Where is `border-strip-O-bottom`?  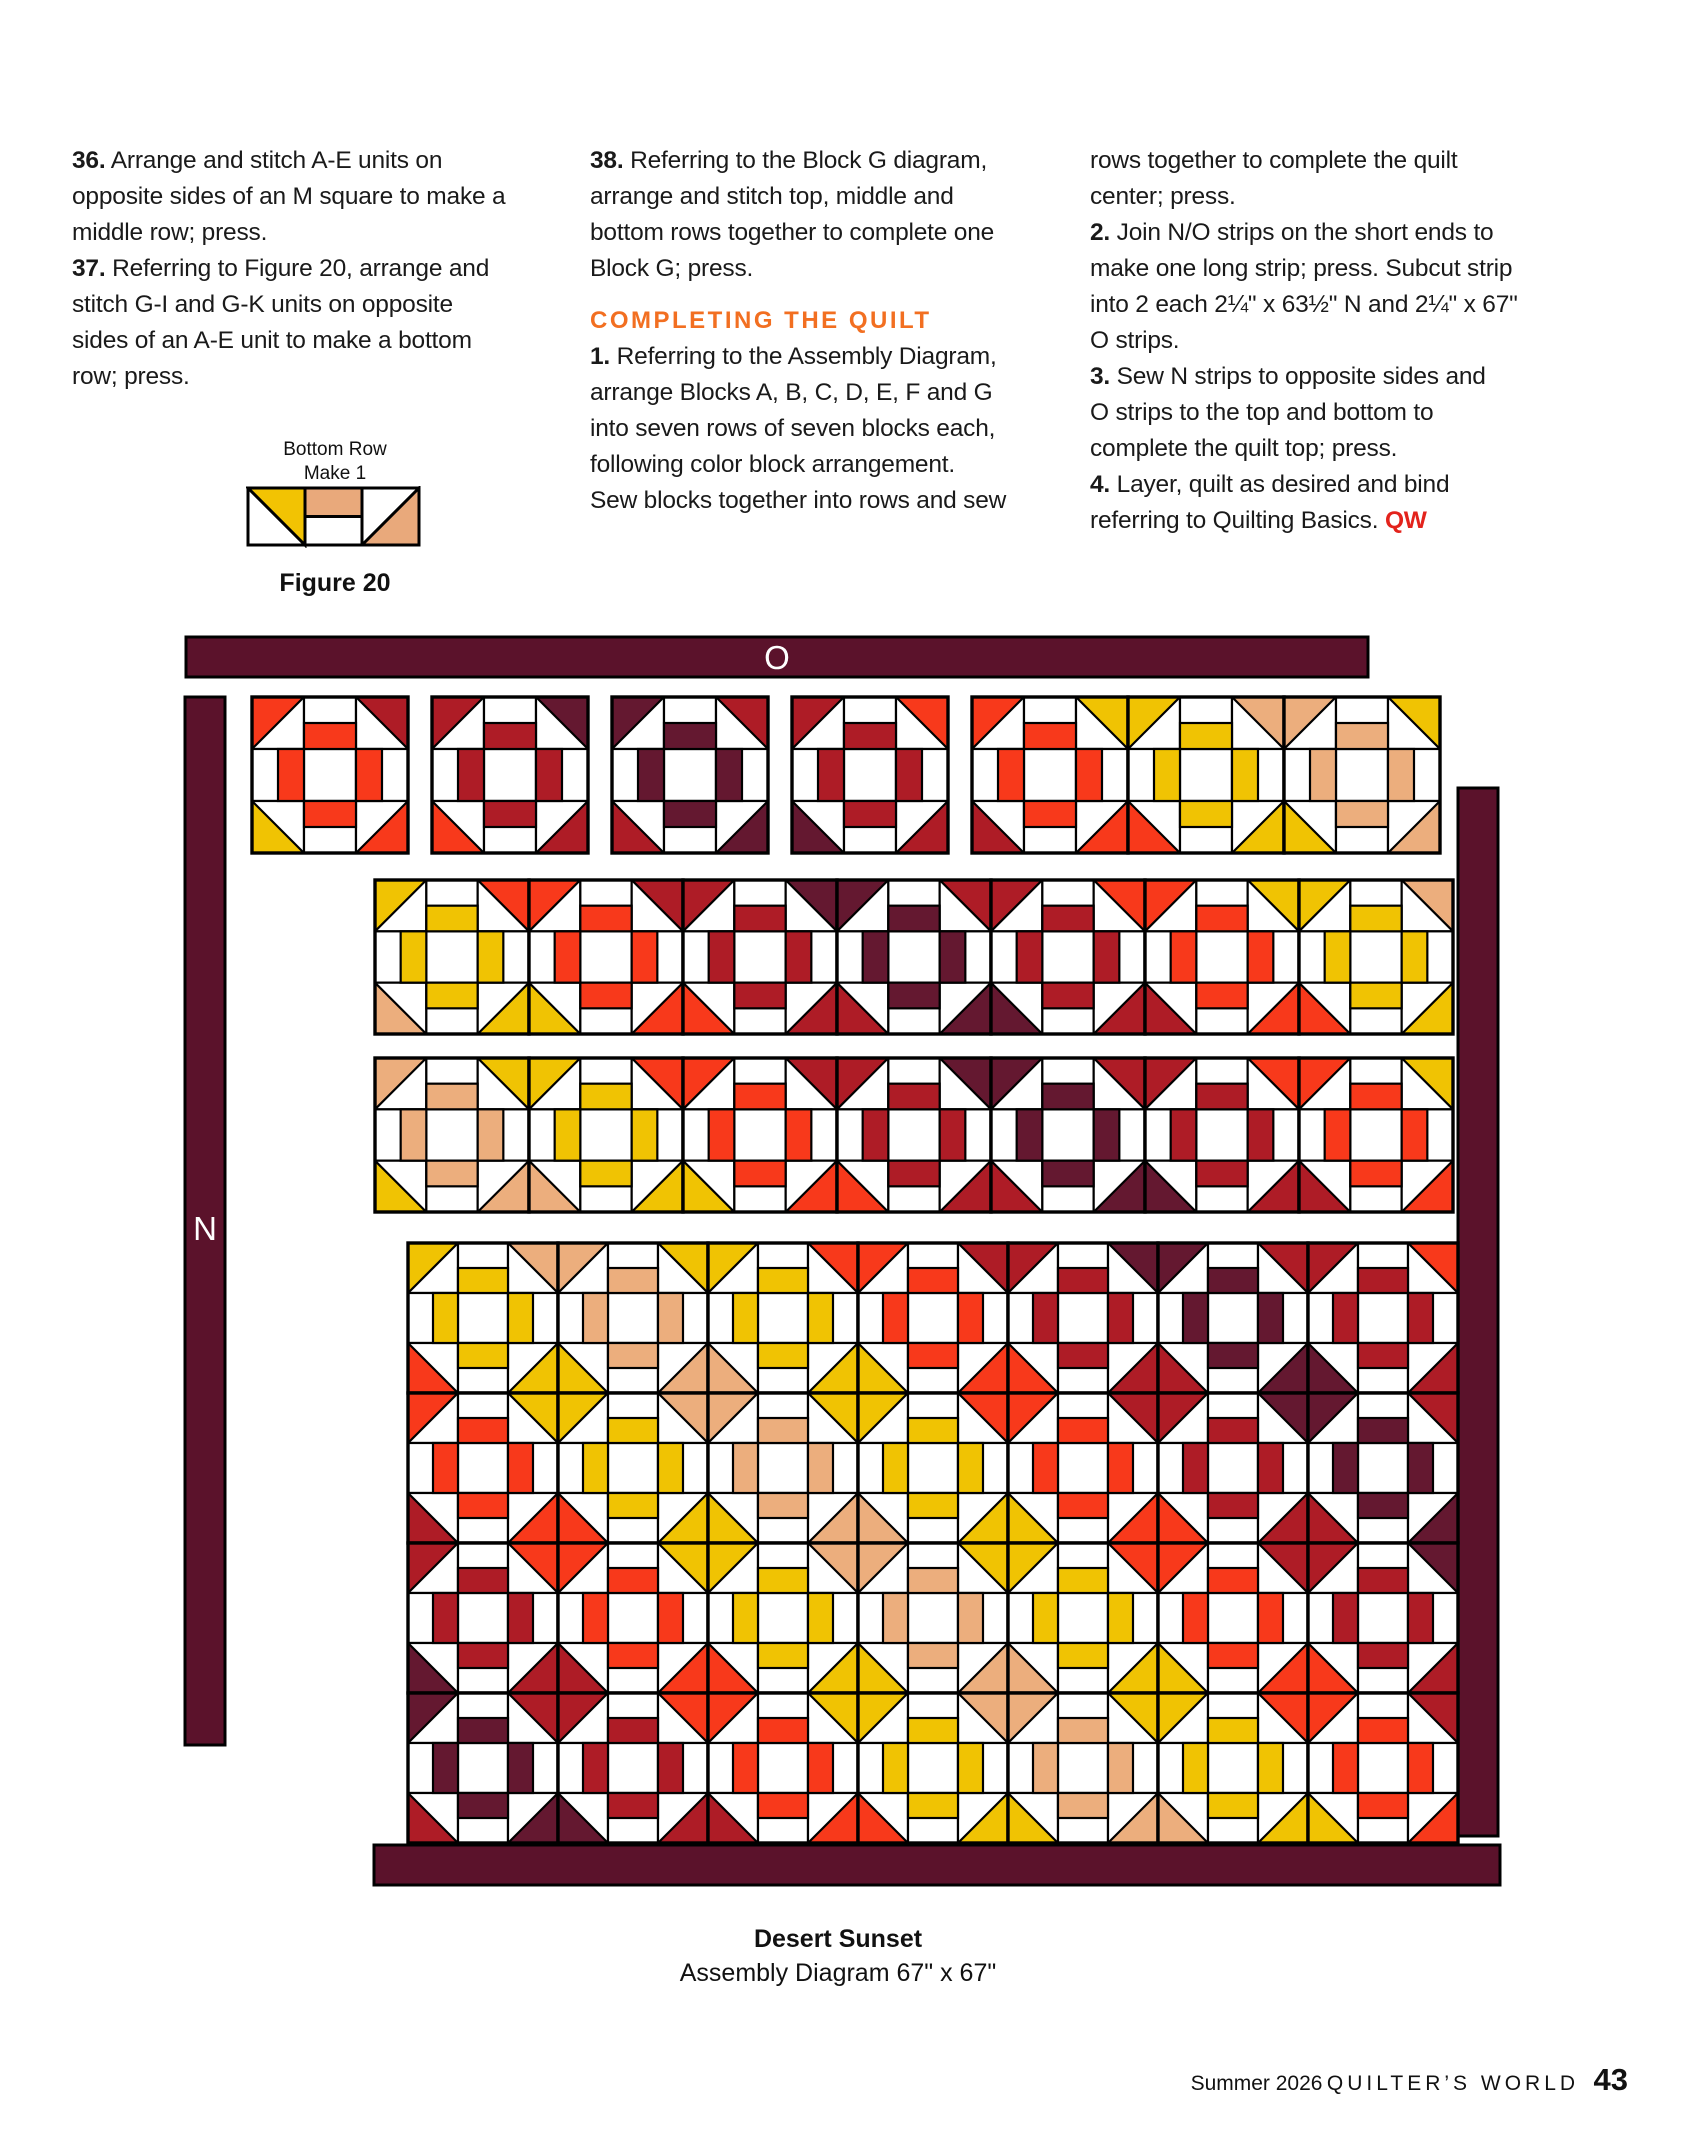 border-strip-O-bottom is located at coordinates (937, 1865).